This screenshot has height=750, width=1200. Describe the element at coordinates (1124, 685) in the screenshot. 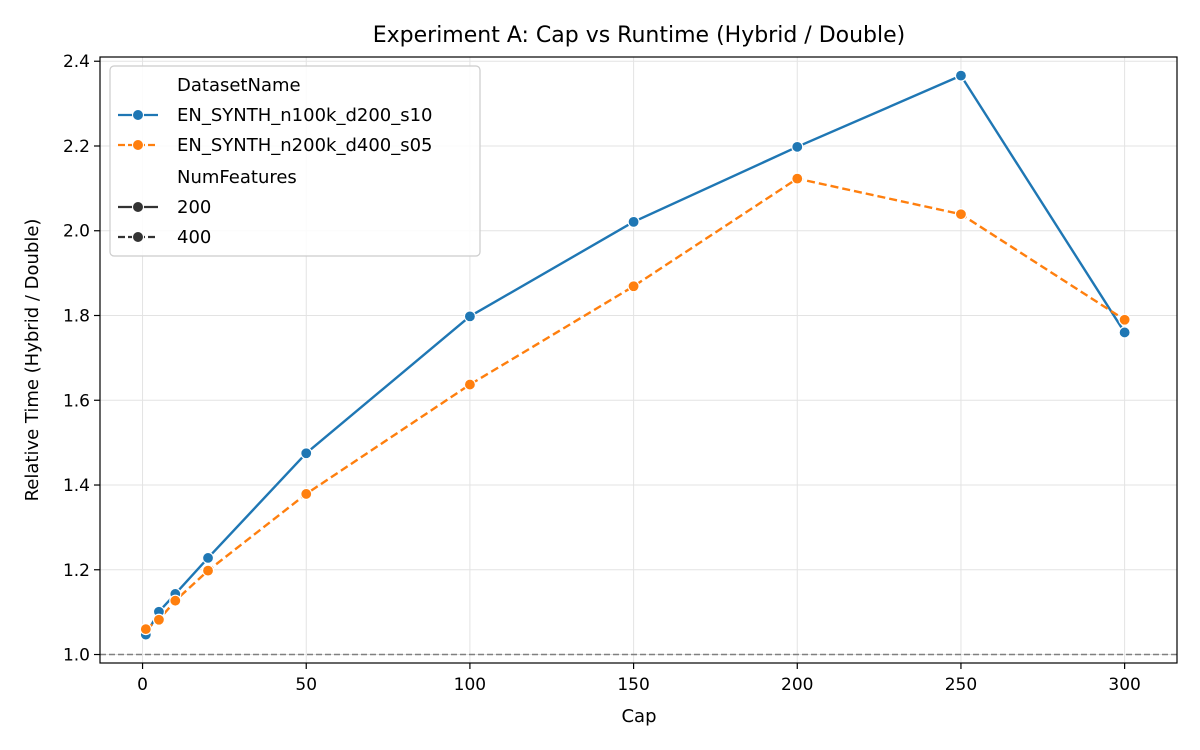

I see `x-tick-label: 300` at that location.